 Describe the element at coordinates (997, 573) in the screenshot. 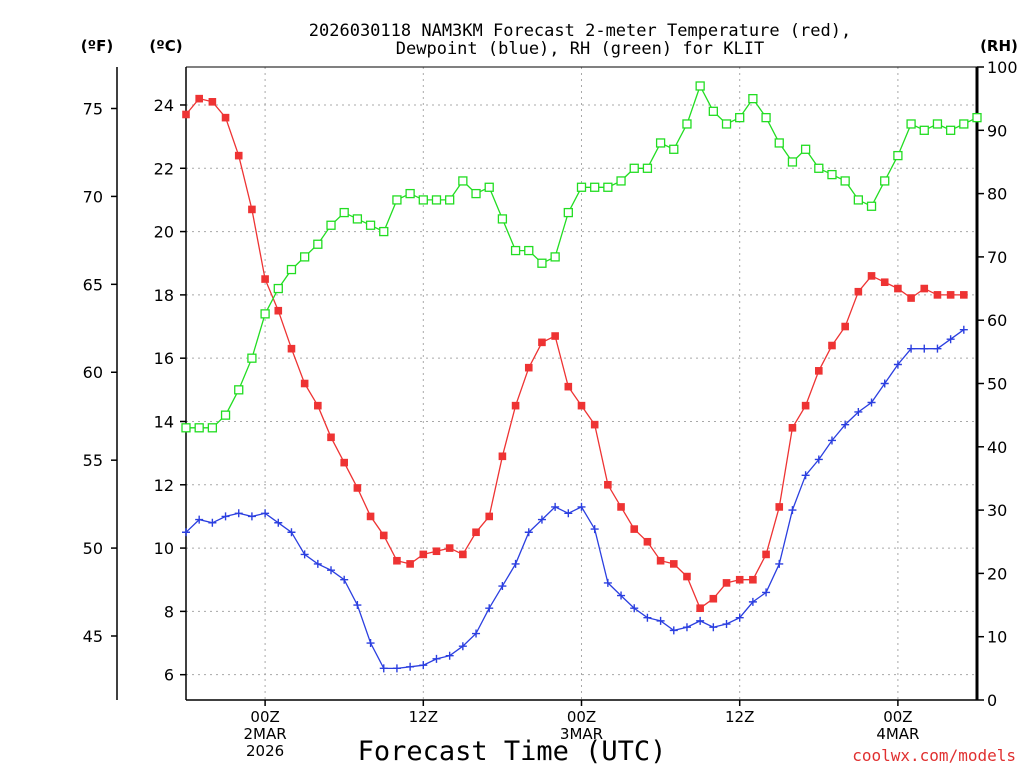

I see `rh-tick-label: 20` at that location.